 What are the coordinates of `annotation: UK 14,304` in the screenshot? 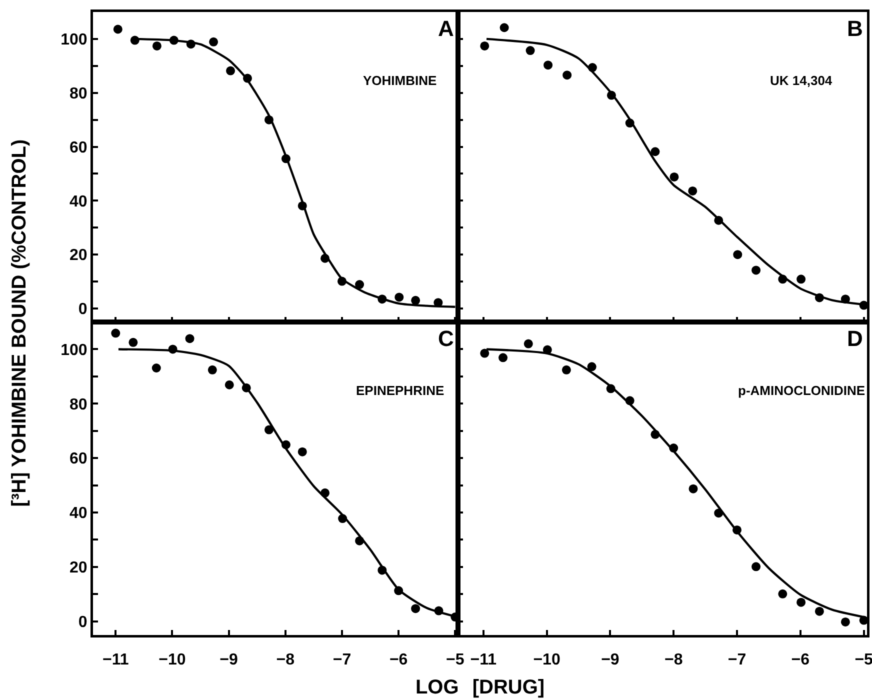 It's located at (801, 80).